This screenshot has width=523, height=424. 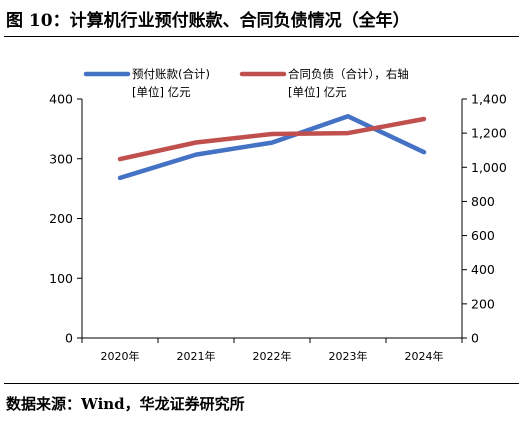 I want to click on bottom-rule, so click(x=261, y=383).